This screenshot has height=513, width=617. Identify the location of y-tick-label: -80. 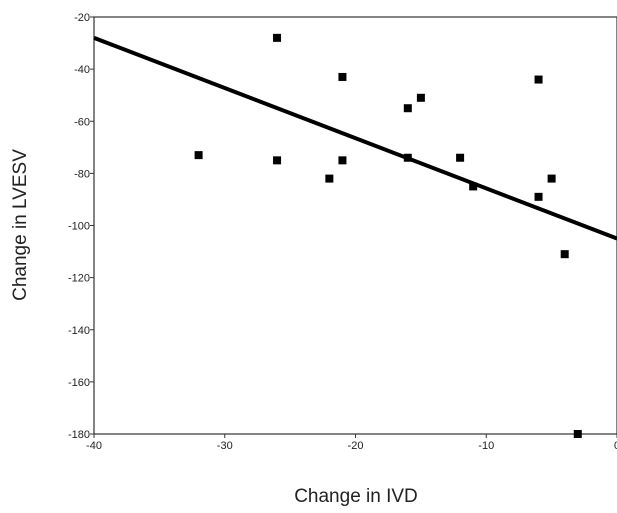
(82, 174).